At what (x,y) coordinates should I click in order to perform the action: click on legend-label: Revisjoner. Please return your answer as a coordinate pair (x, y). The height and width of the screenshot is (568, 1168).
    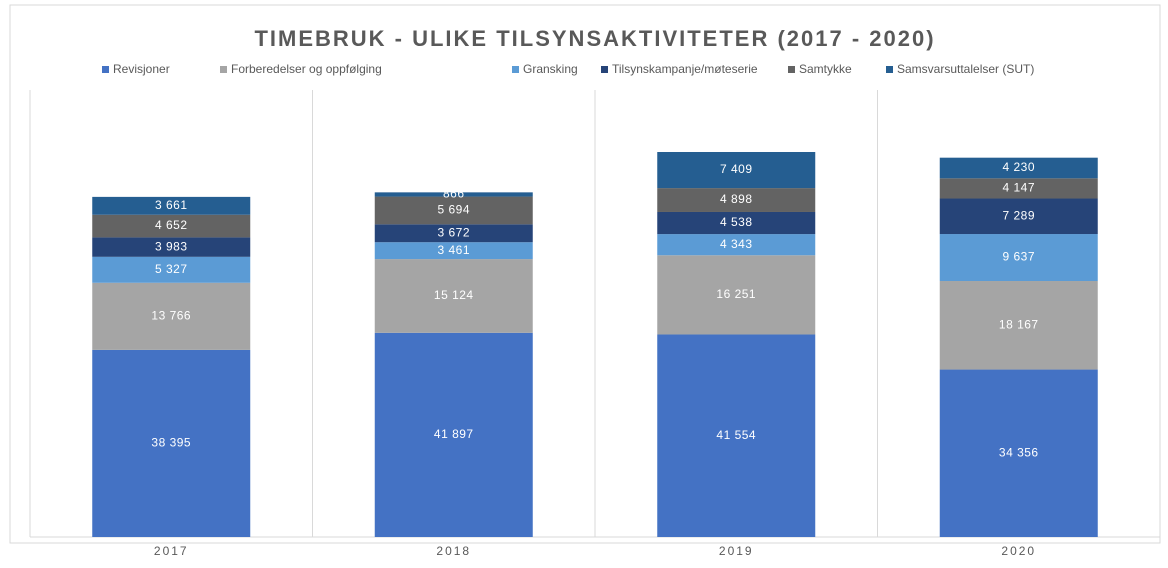
    Looking at the image, I should click on (141, 69).